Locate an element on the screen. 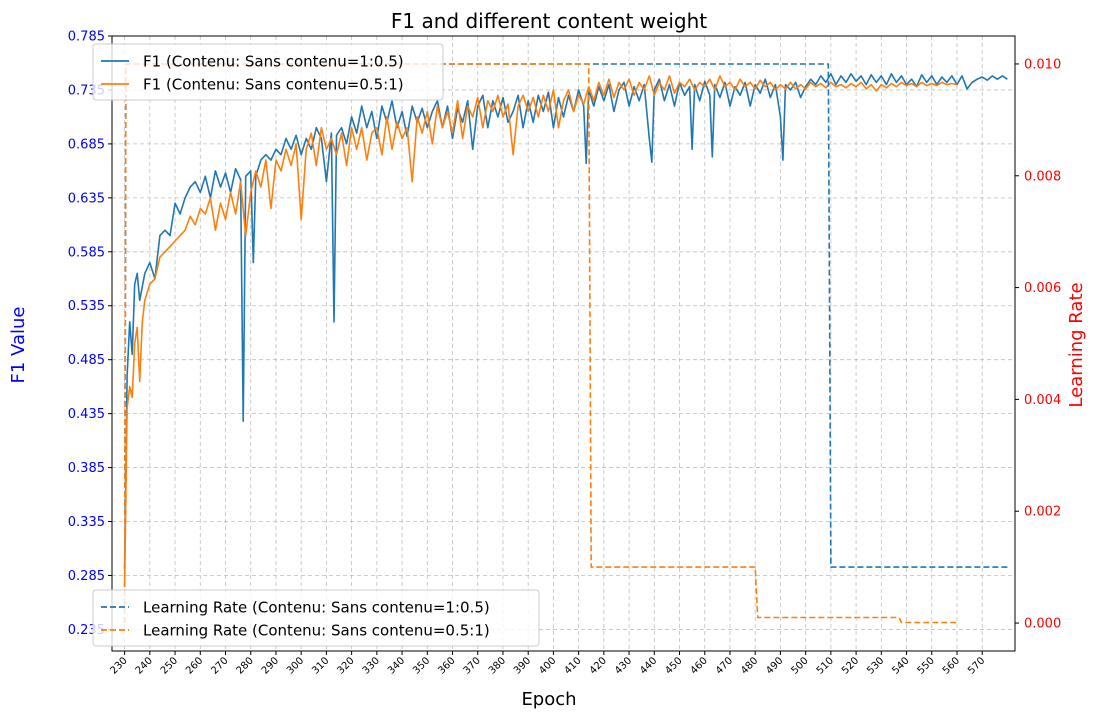 This screenshot has height=718, width=1098. x-tick-label: 370 is located at coordinates (472, 665).